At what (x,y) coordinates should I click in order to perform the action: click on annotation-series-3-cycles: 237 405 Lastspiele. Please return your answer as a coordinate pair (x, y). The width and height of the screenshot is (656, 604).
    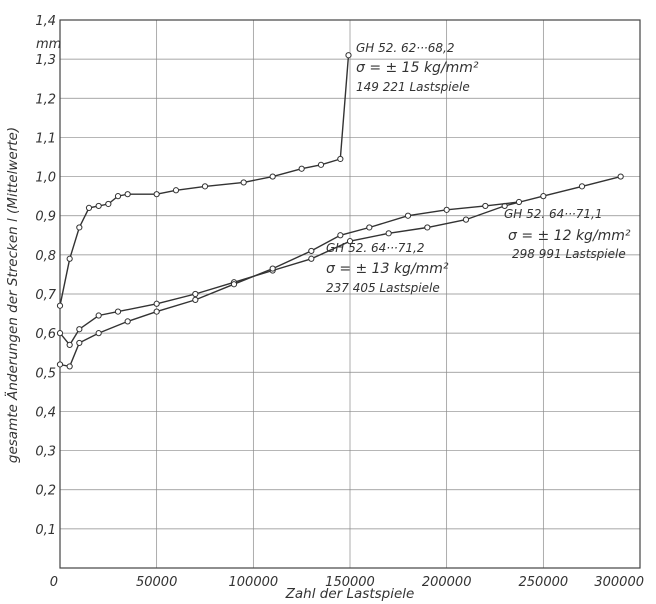
    Looking at the image, I should click on (383, 288).